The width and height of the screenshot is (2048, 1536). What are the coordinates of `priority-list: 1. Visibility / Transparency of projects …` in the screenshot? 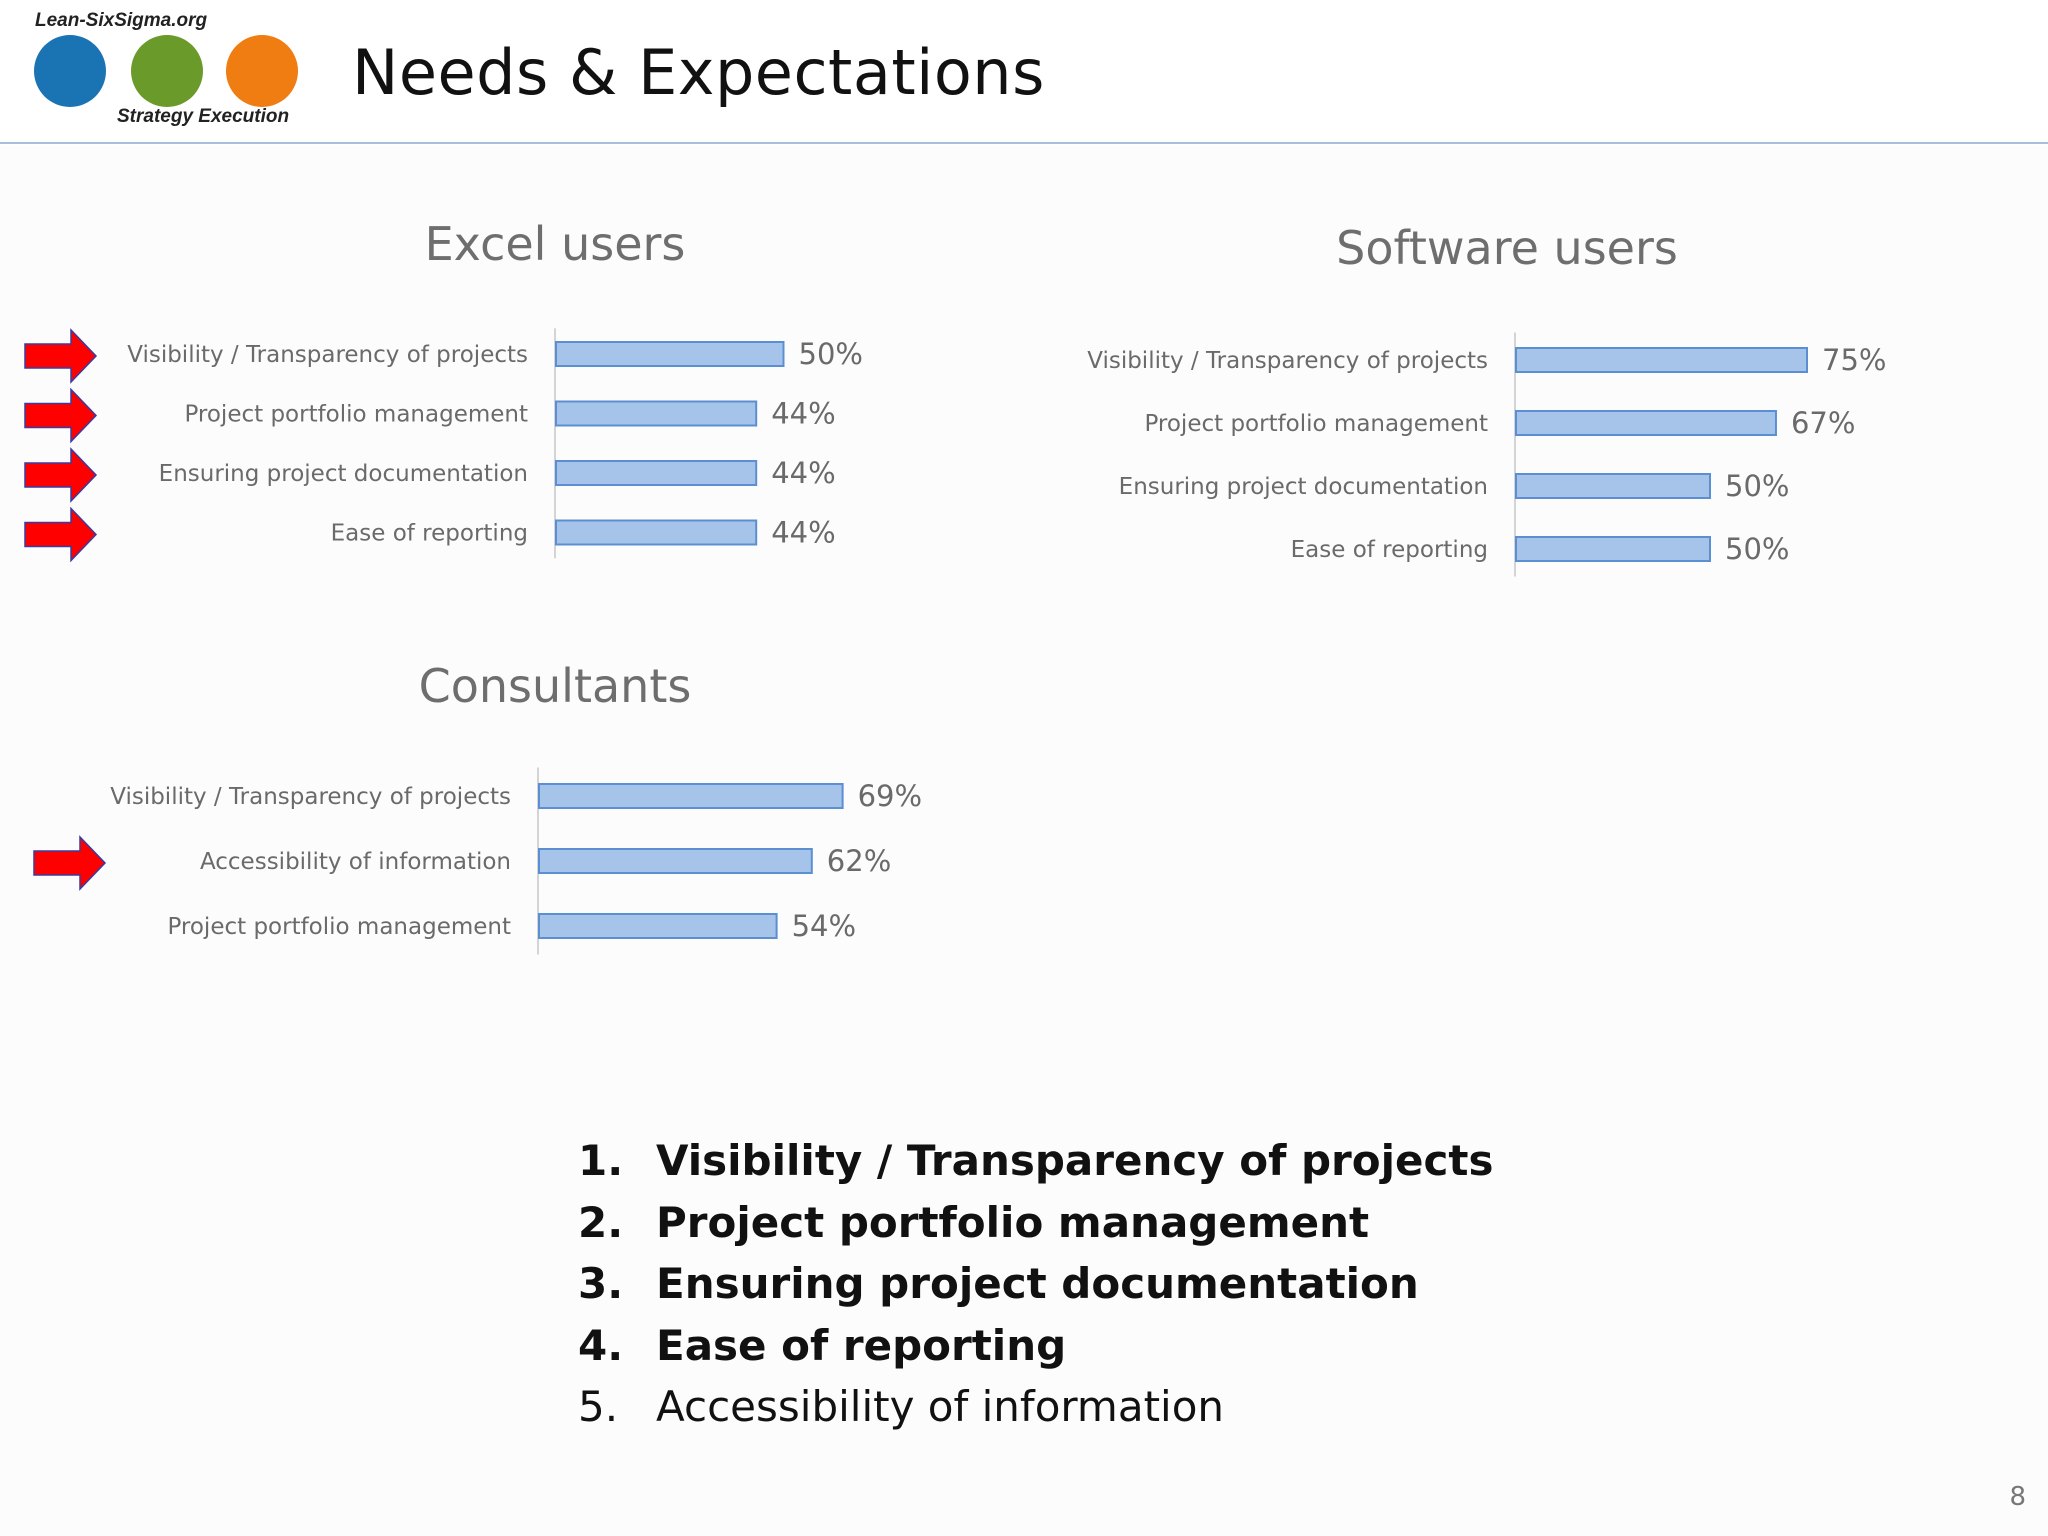 It's located at (1035, 1284).